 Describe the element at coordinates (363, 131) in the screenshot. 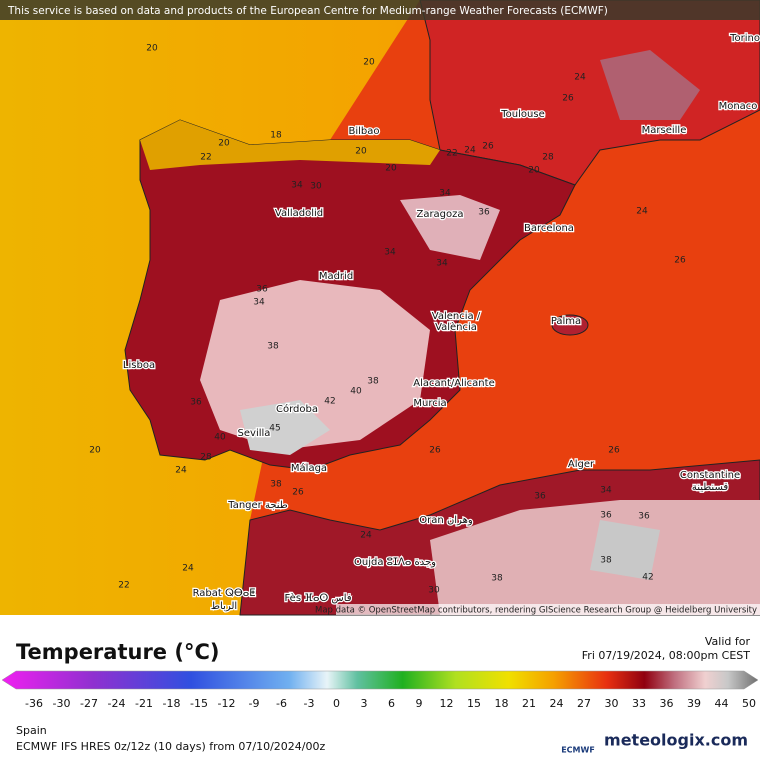

I see `city-label: Bilbao` at that location.